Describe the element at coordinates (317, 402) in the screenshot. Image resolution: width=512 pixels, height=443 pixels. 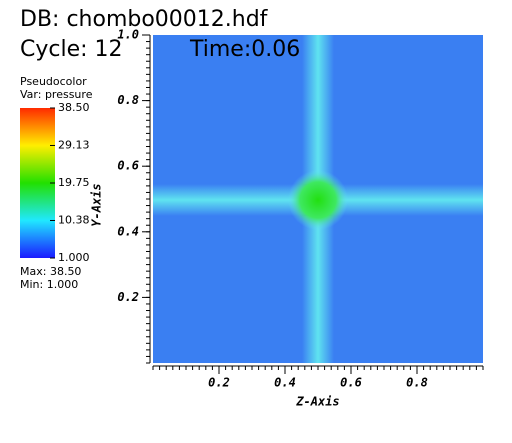
I see `x-axis-label: Z-Axis` at that location.